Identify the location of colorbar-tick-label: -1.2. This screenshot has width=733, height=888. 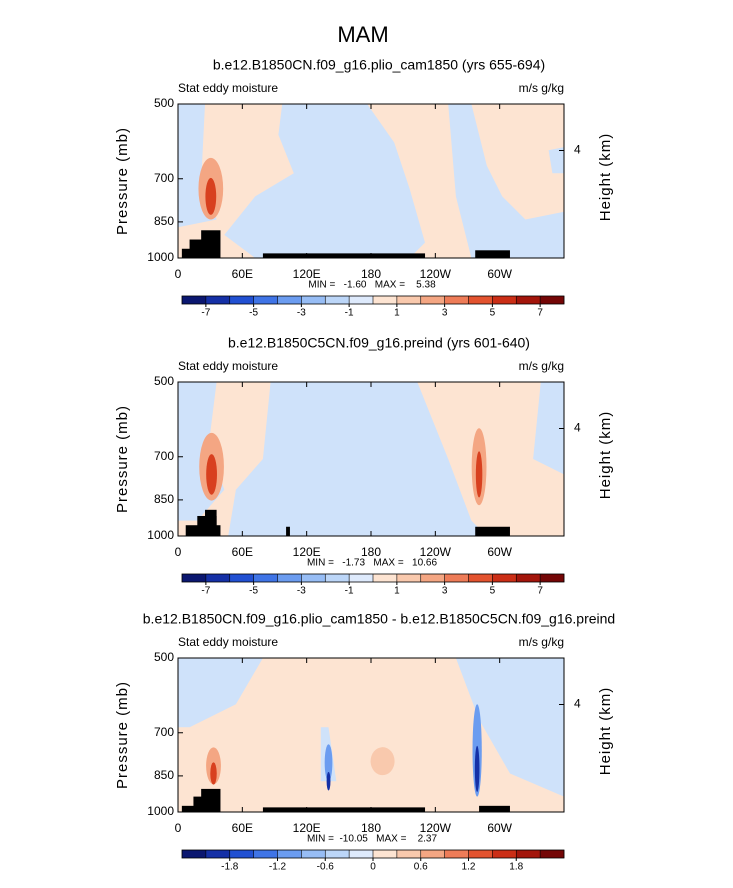
(278, 867).